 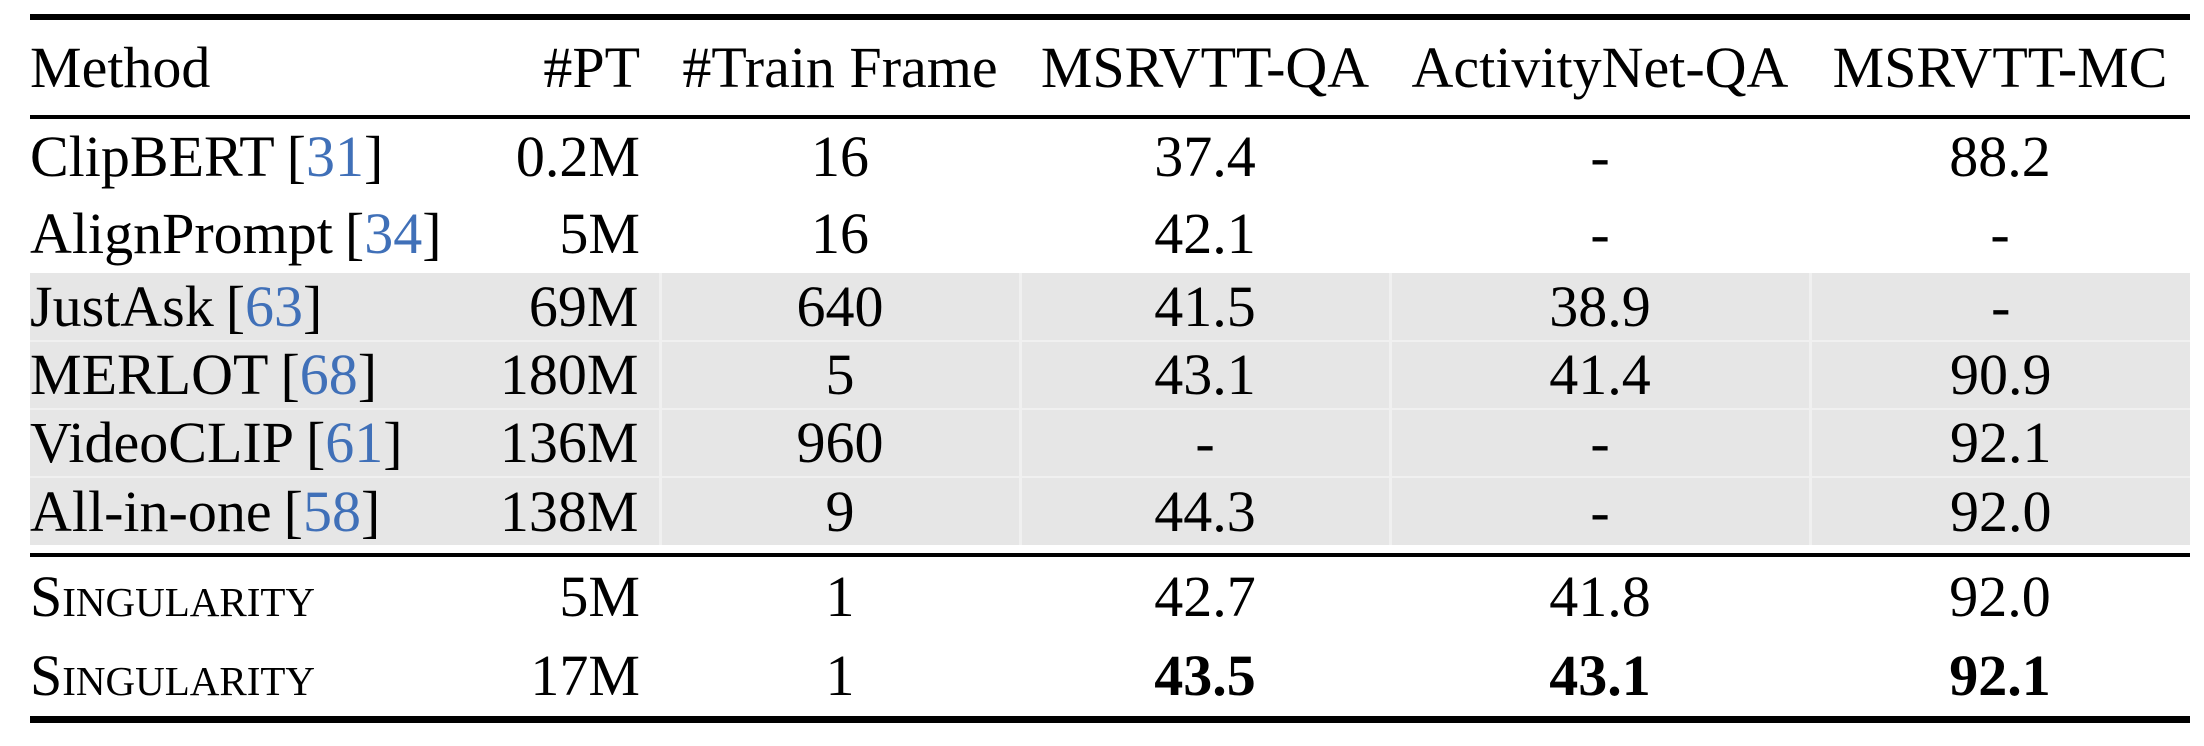 I want to click on msrvtt-mc-cell: 88.2, so click(x=2000, y=156).